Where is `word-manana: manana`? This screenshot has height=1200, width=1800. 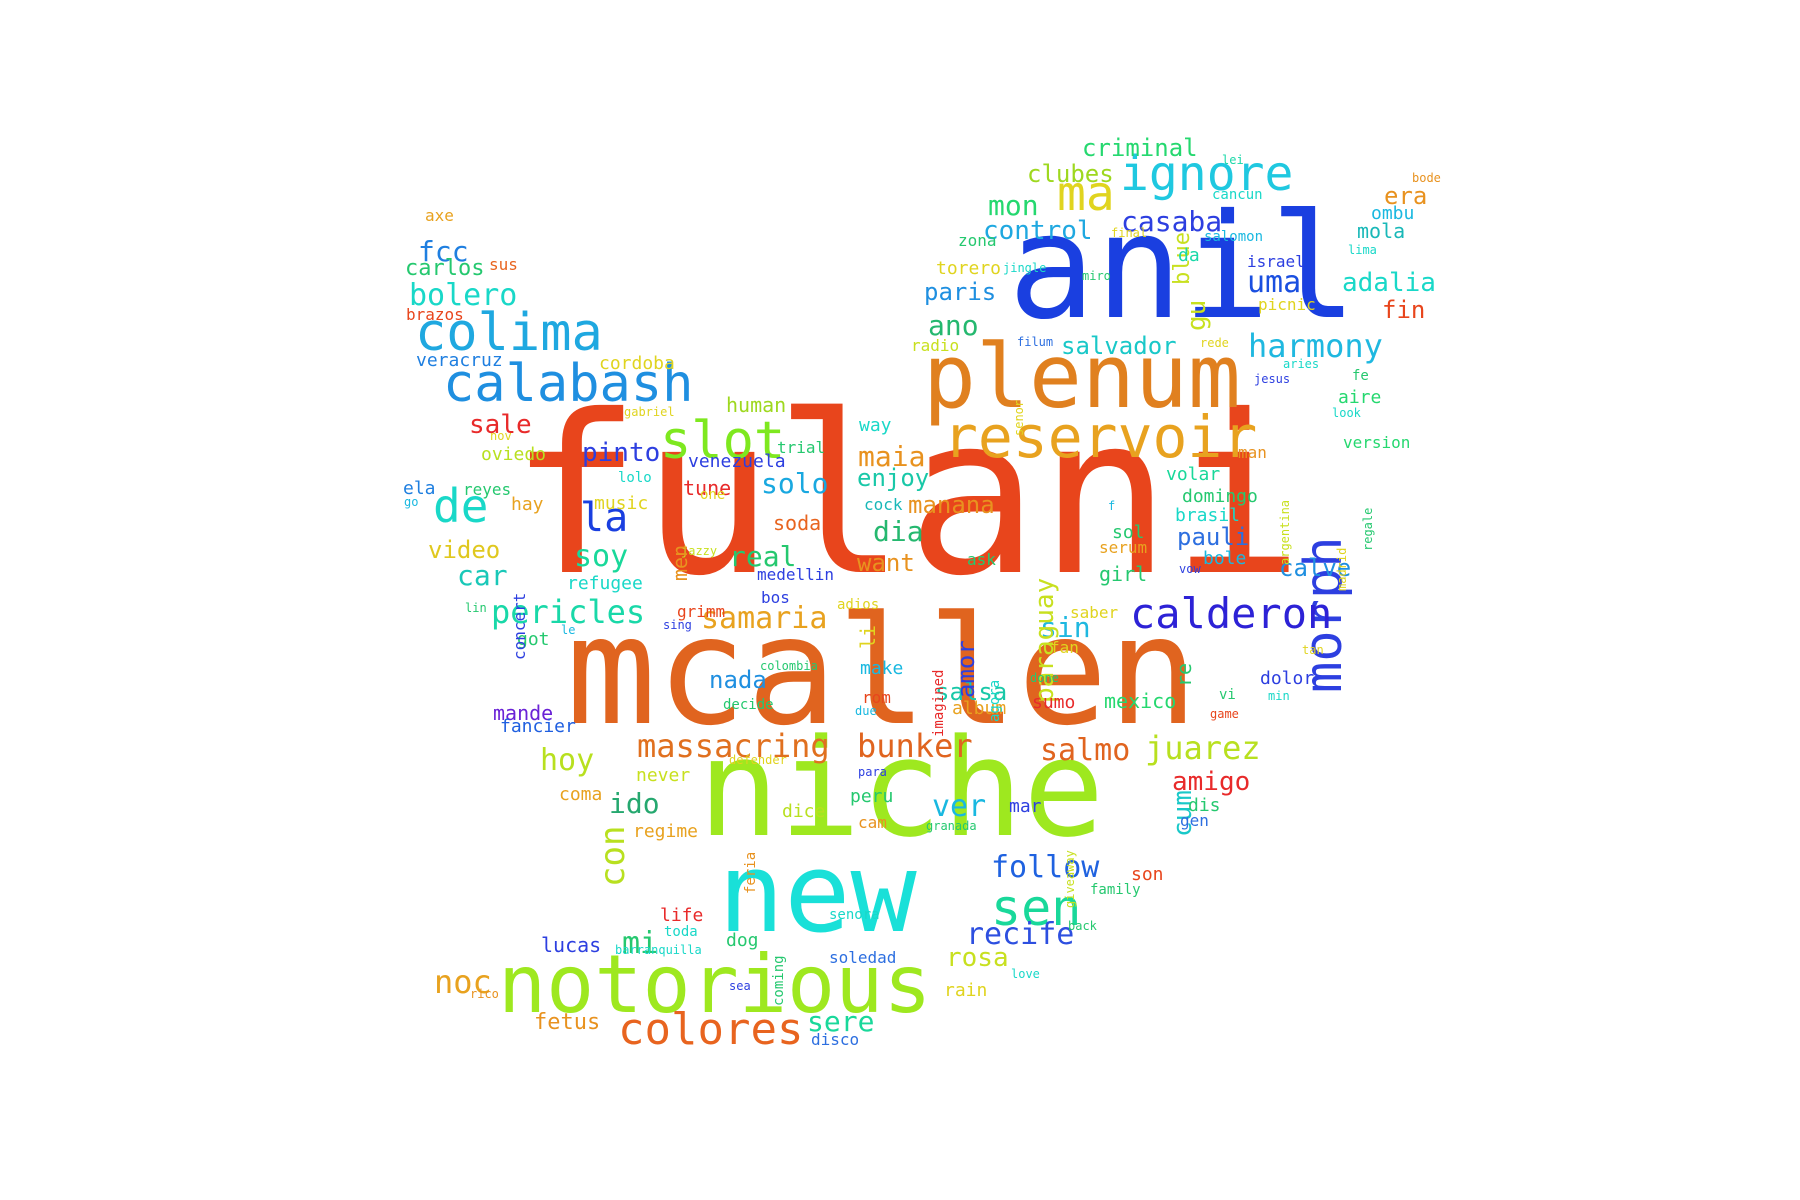 word-manana: manana is located at coordinates (951, 505).